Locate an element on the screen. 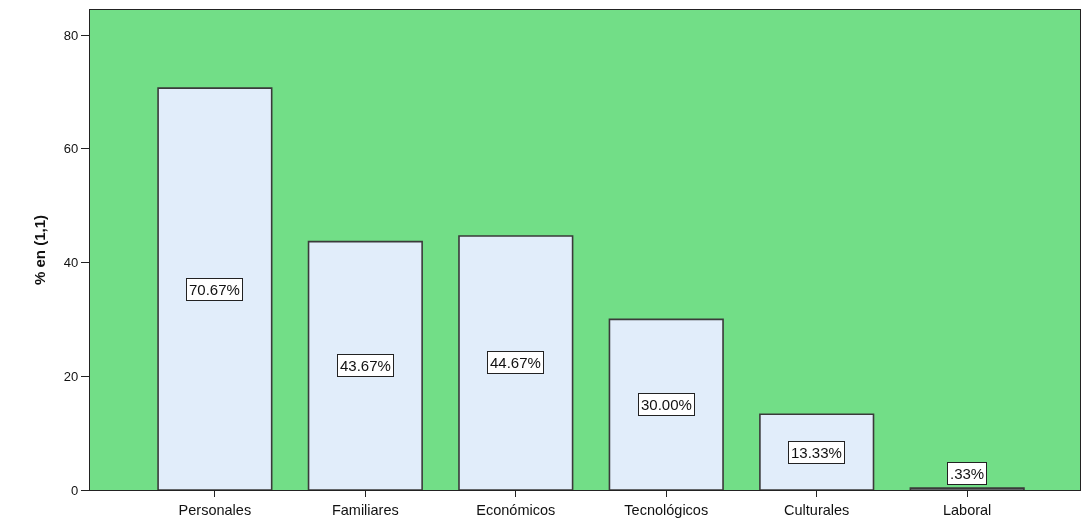 This screenshot has width=1083, height=520. x-tick-label: Tecnológicos is located at coordinates (666, 509).